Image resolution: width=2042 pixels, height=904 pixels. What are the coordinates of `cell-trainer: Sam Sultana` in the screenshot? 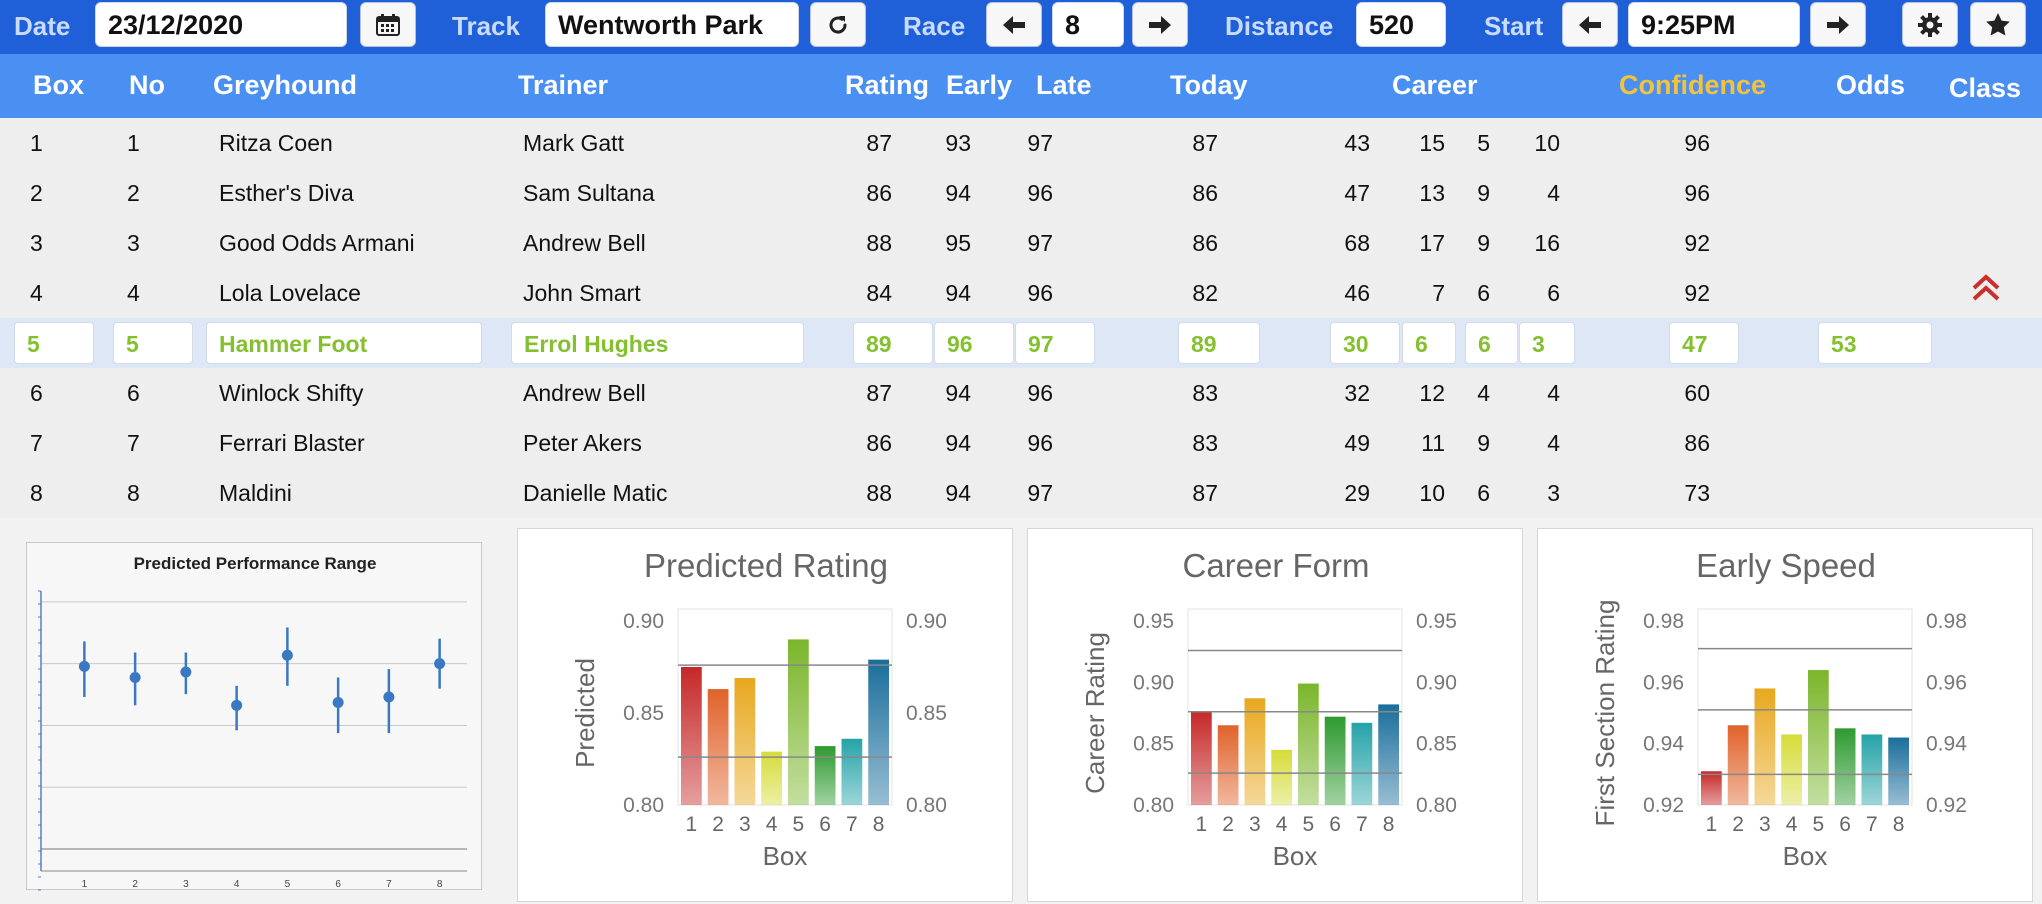 It's located at (589, 193).